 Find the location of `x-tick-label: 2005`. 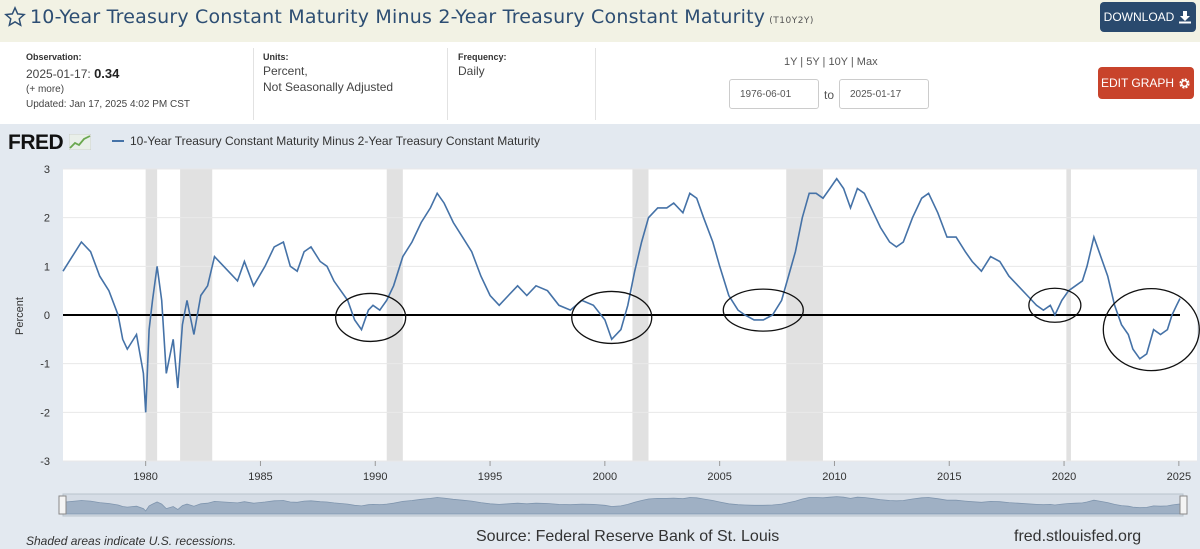

x-tick-label: 2005 is located at coordinates (719, 477).